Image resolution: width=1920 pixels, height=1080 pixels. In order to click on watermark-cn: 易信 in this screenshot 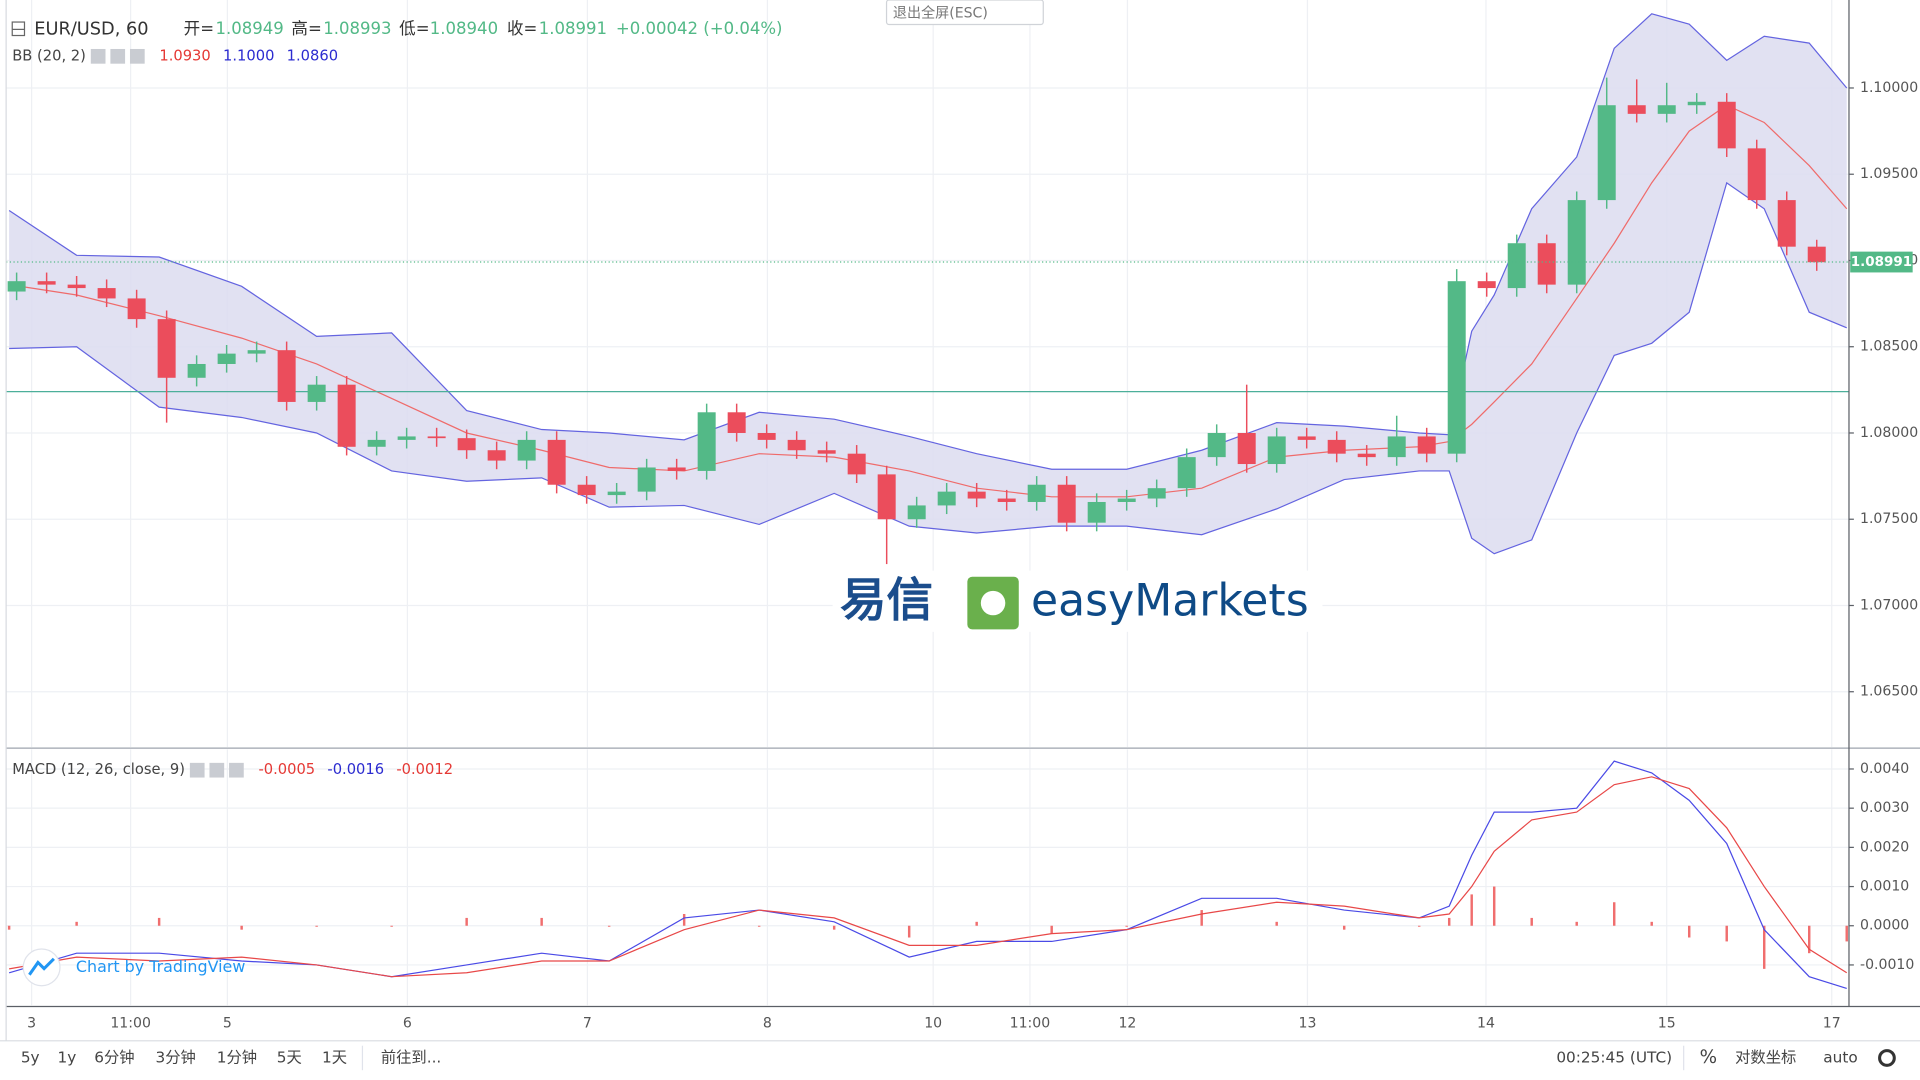, I will do `click(886, 600)`.